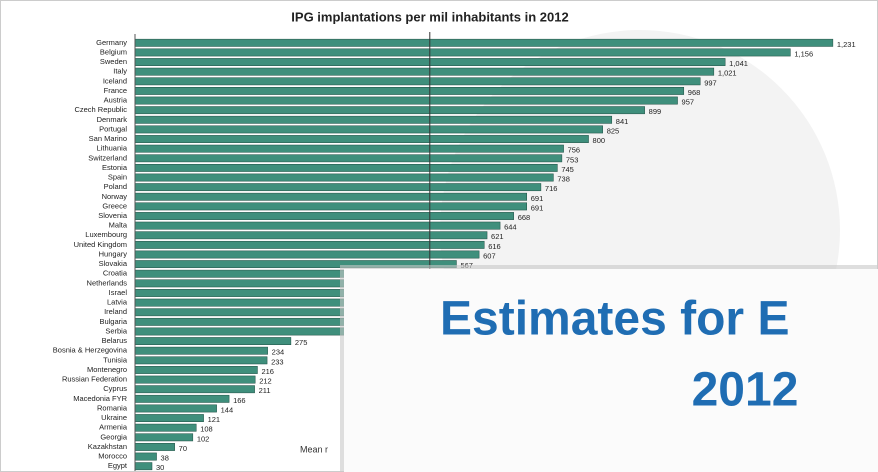 Image resolution: width=878 pixels, height=472 pixels. Describe the element at coordinates (107, 282) in the screenshot. I see `y-tick-label: Netherlands` at that location.